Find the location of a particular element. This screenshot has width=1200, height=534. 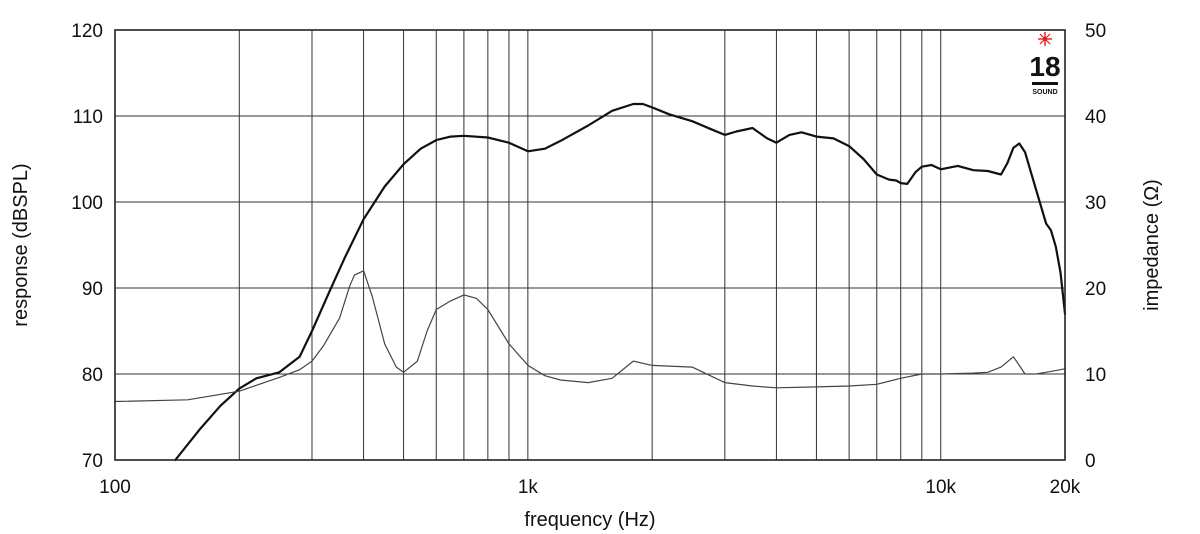

x-tick-label: 1k is located at coordinates (528, 487).